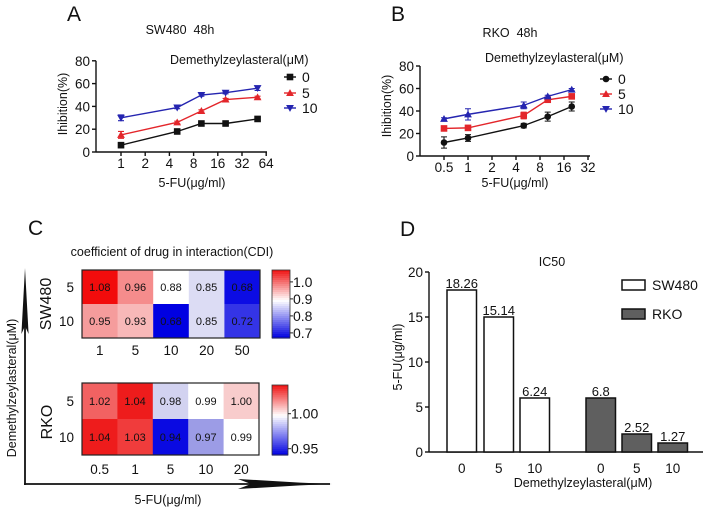 The image size is (707, 509). Describe the element at coordinates (407, 229) in the screenshot. I see `panel-letter: D` at that location.